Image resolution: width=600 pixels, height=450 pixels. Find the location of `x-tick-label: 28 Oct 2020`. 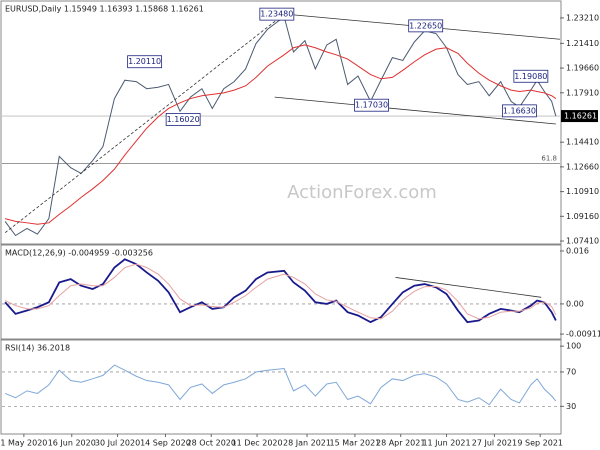

x-tick-label: 28 Oct 2020 is located at coordinates (211, 443).